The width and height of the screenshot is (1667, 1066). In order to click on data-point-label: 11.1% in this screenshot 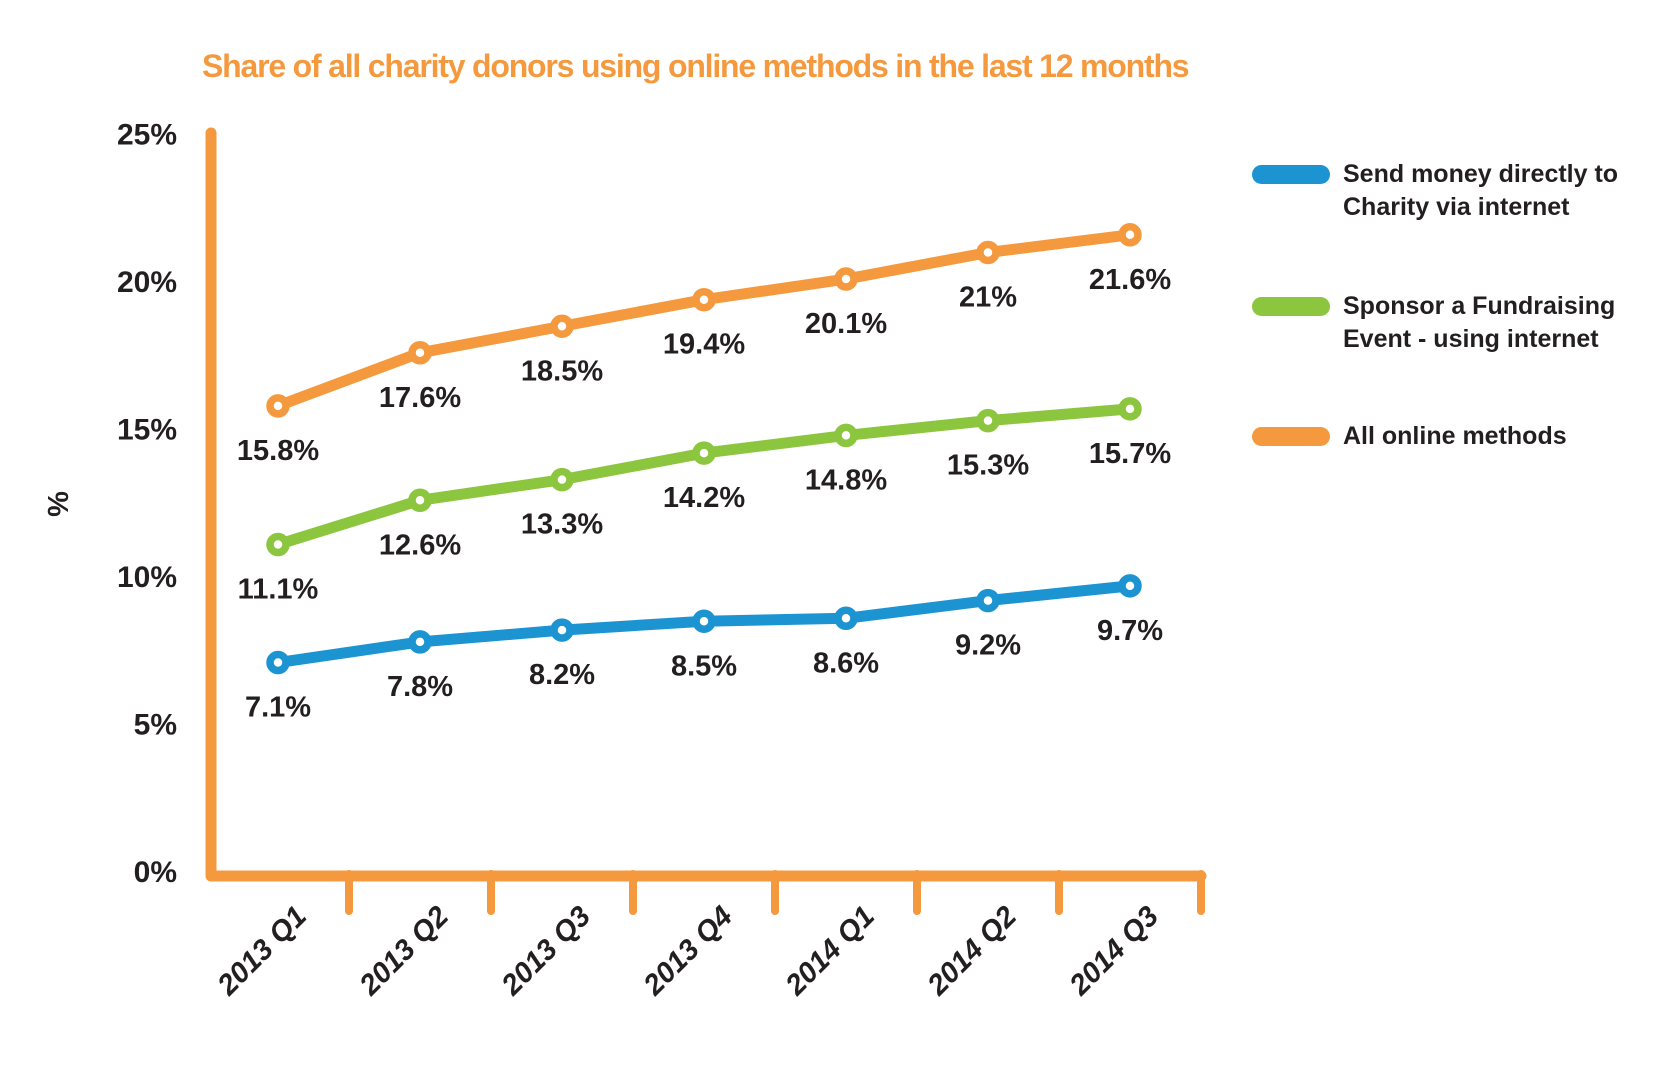, I will do `click(278, 590)`.